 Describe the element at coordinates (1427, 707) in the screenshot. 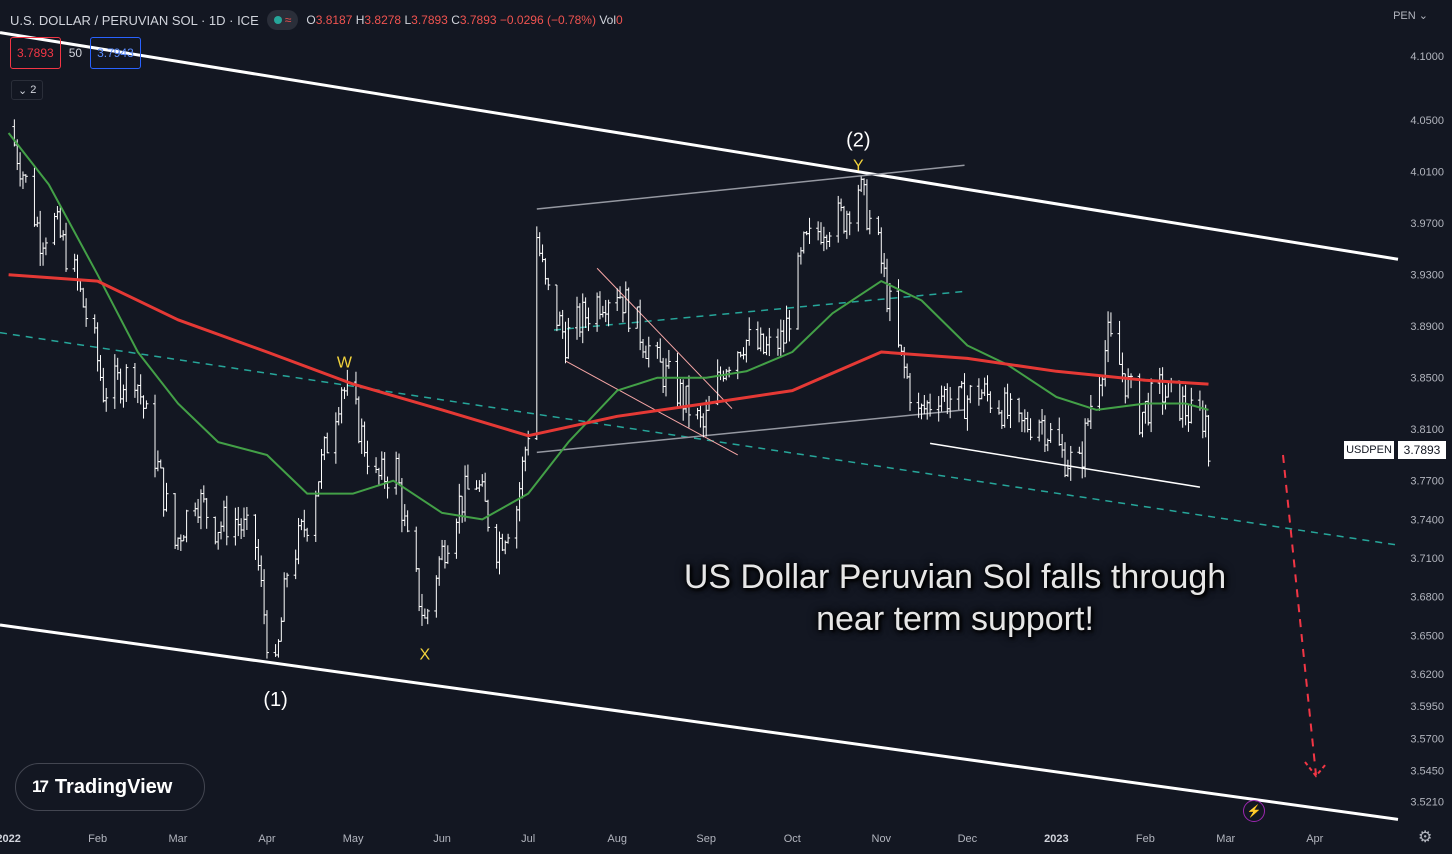

I see `y-tick-label: 3.5950` at that location.